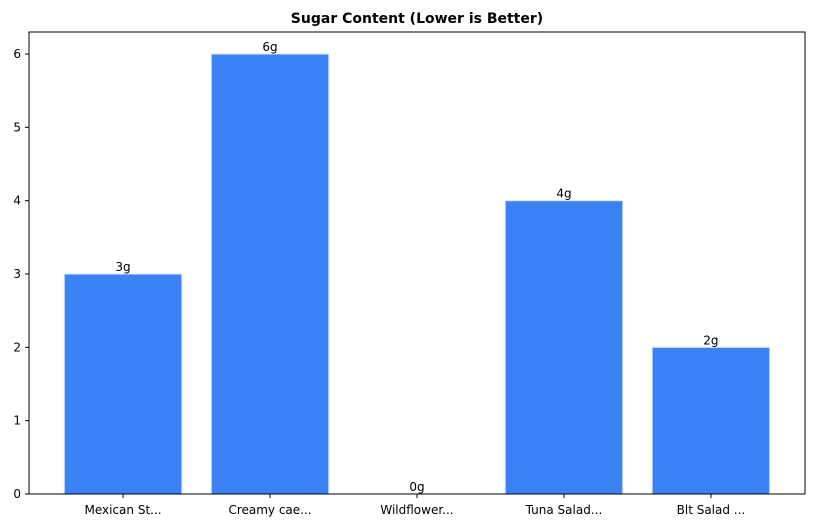  Describe the element at coordinates (417, 19) in the screenshot. I see `chart-title: Sugar Content (Lower is Better)` at that location.